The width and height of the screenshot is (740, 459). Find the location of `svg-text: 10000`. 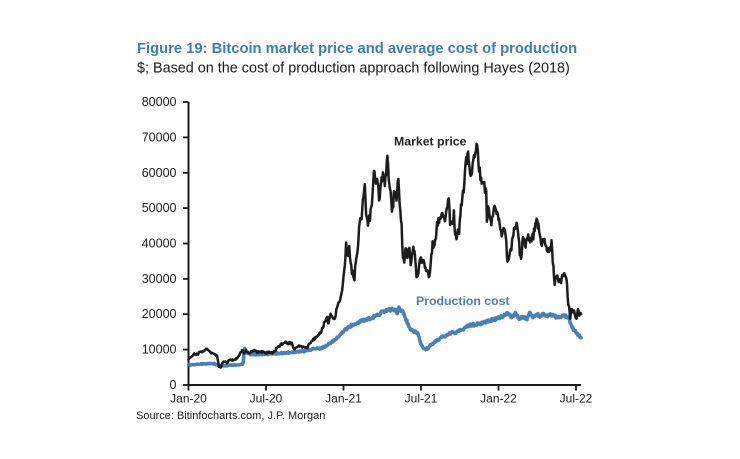

svg-text: 10000 is located at coordinates (159, 350).